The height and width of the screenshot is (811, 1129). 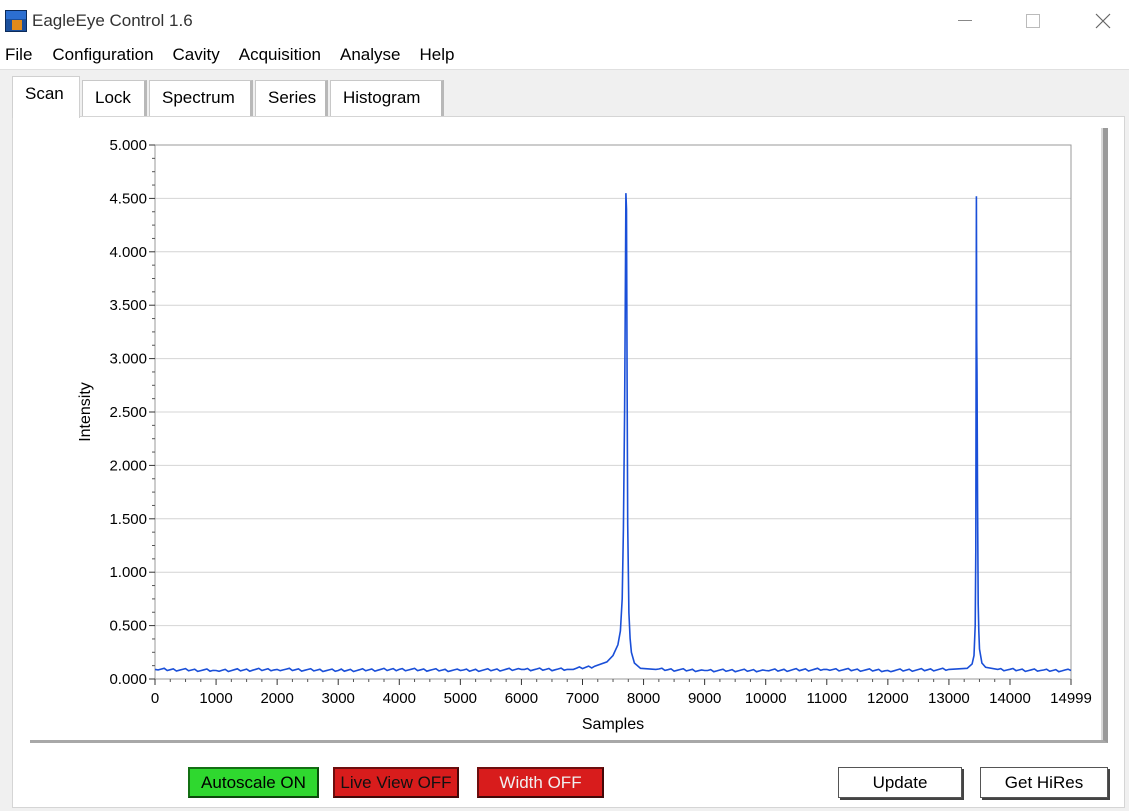 What do you see at coordinates (437, 54) in the screenshot?
I see `menu-help: Help` at bounding box center [437, 54].